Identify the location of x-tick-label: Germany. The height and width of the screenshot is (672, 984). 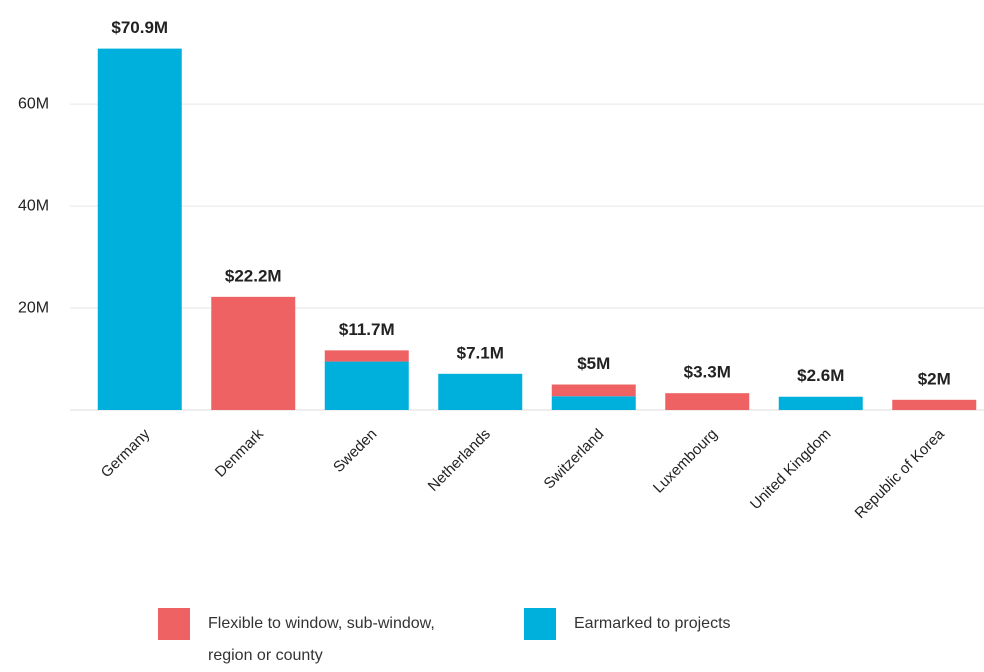
(126, 453).